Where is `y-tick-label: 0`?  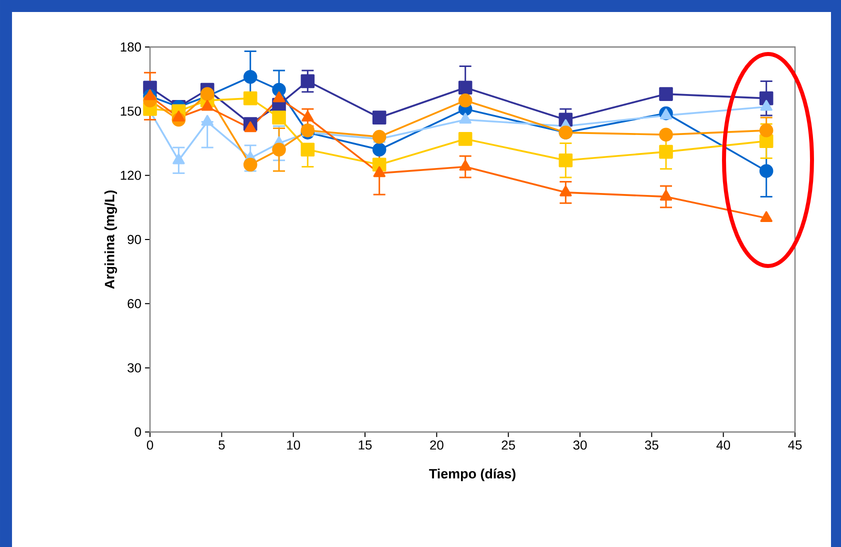
y-tick-label: 0 is located at coordinates (137, 432).